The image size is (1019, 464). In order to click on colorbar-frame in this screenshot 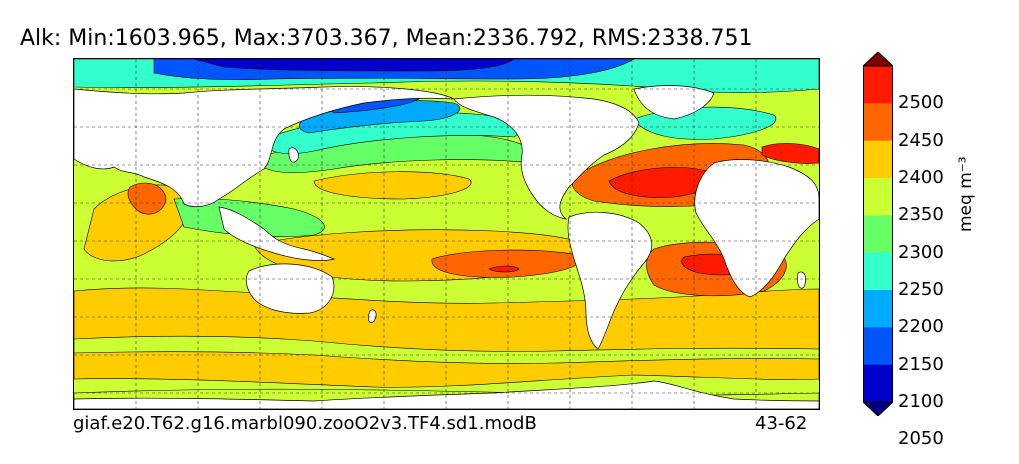, I will do `click(878, 234)`.